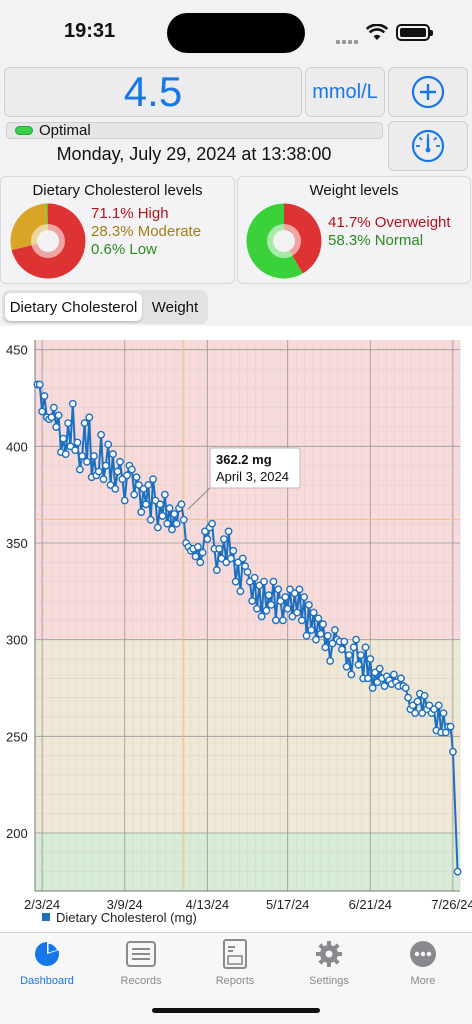  What do you see at coordinates (329, 963) in the screenshot?
I see `tabbar-settings: Settings` at bounding box center [329, 963].